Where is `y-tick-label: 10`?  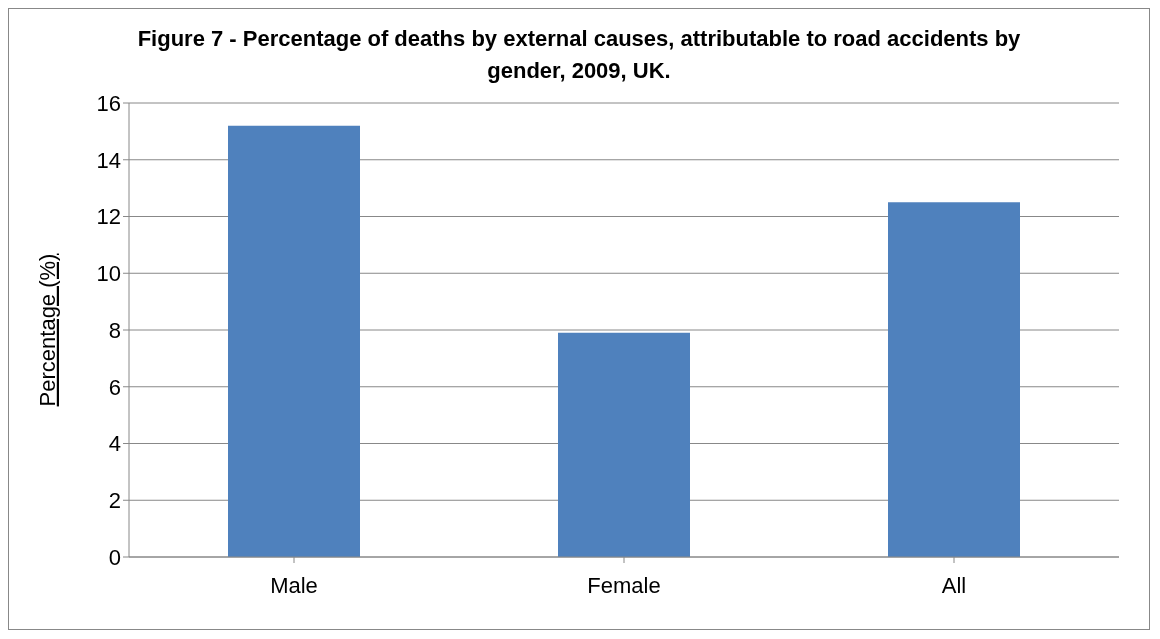 y-tick-label: 10 is located at coordinates (108, 274).